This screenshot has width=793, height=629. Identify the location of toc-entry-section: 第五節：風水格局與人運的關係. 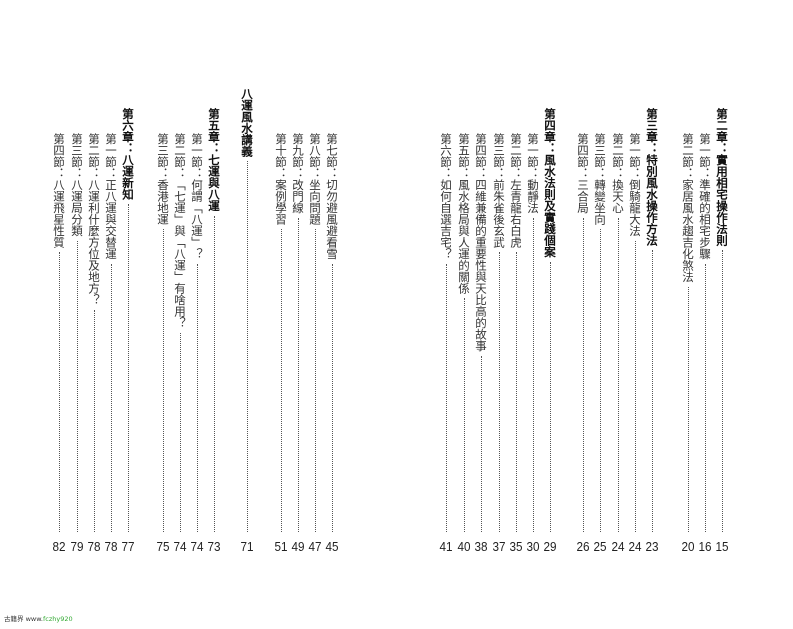
(464, 333).